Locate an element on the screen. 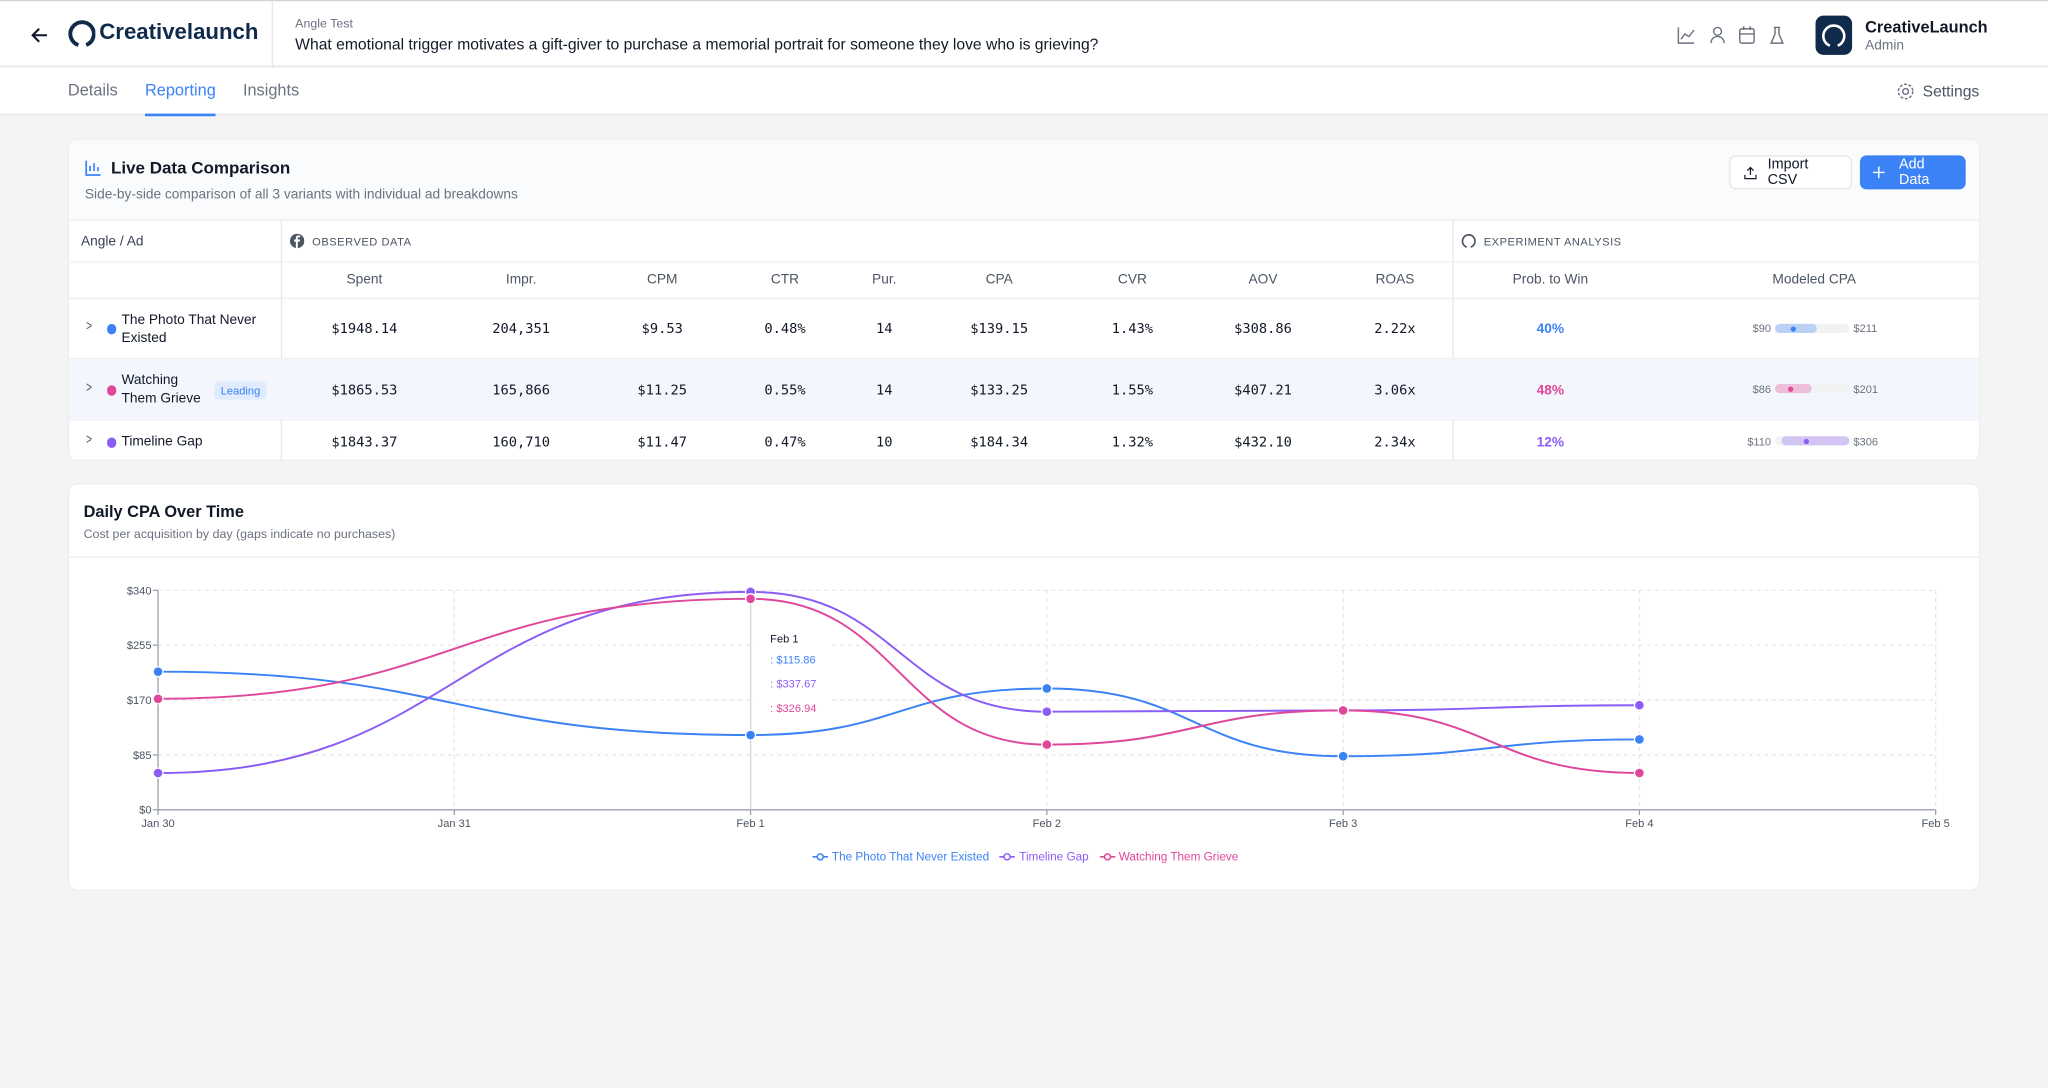  legend-item: Watching Them Grieve is located at coordinates (1168, 856).